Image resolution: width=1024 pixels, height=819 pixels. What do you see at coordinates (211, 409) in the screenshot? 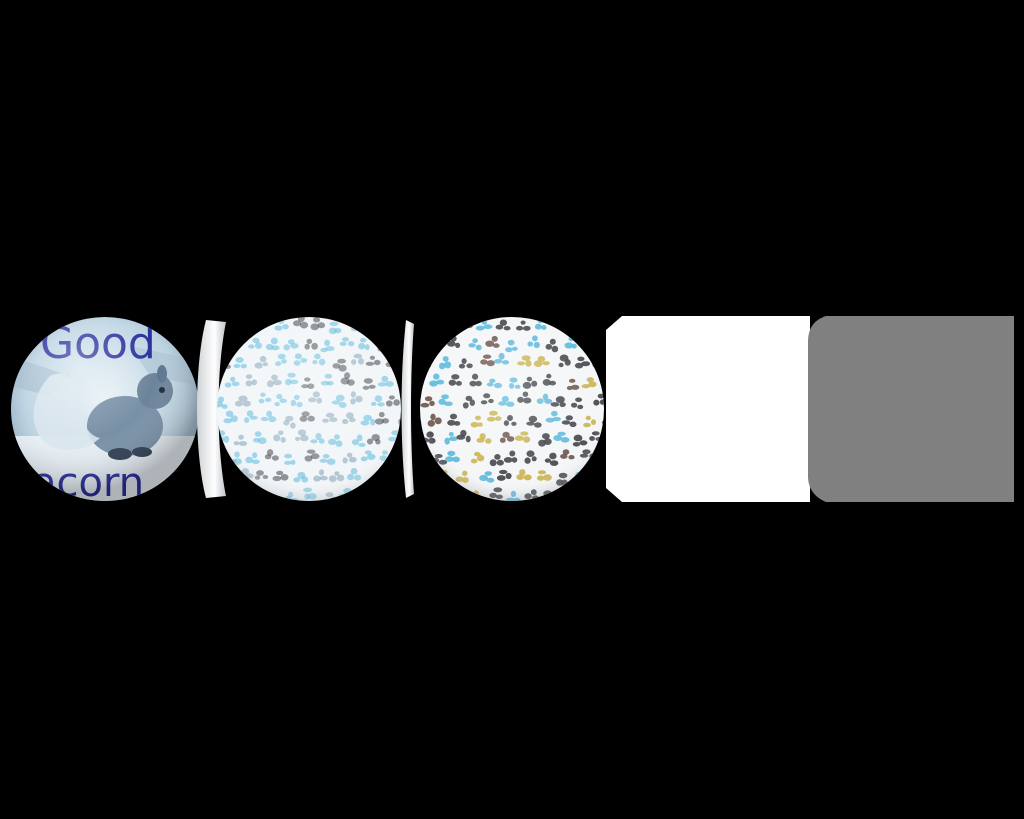
I see `sphere-edge-left` at bounding box center [211, 409].